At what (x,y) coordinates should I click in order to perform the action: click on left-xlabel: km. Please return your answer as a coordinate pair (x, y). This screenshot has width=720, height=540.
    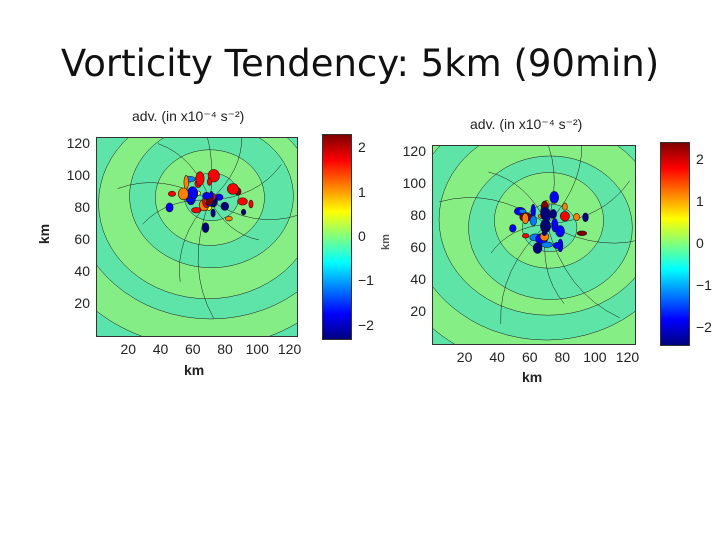
    Looking at the image, I should click on (194, 370).